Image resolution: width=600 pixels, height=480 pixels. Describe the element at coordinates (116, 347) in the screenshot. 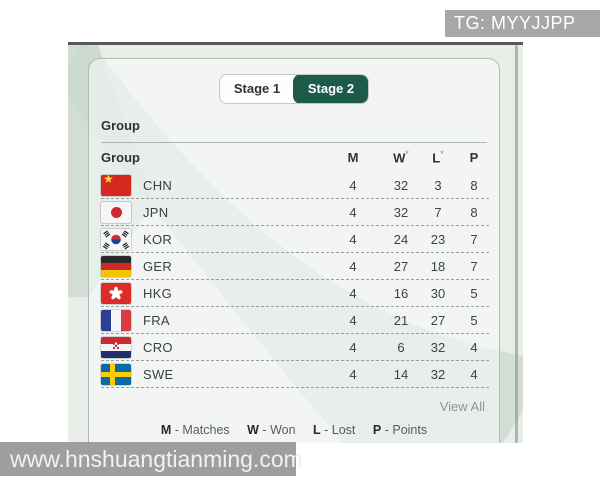

I see `flag-cro-icon` at that location.